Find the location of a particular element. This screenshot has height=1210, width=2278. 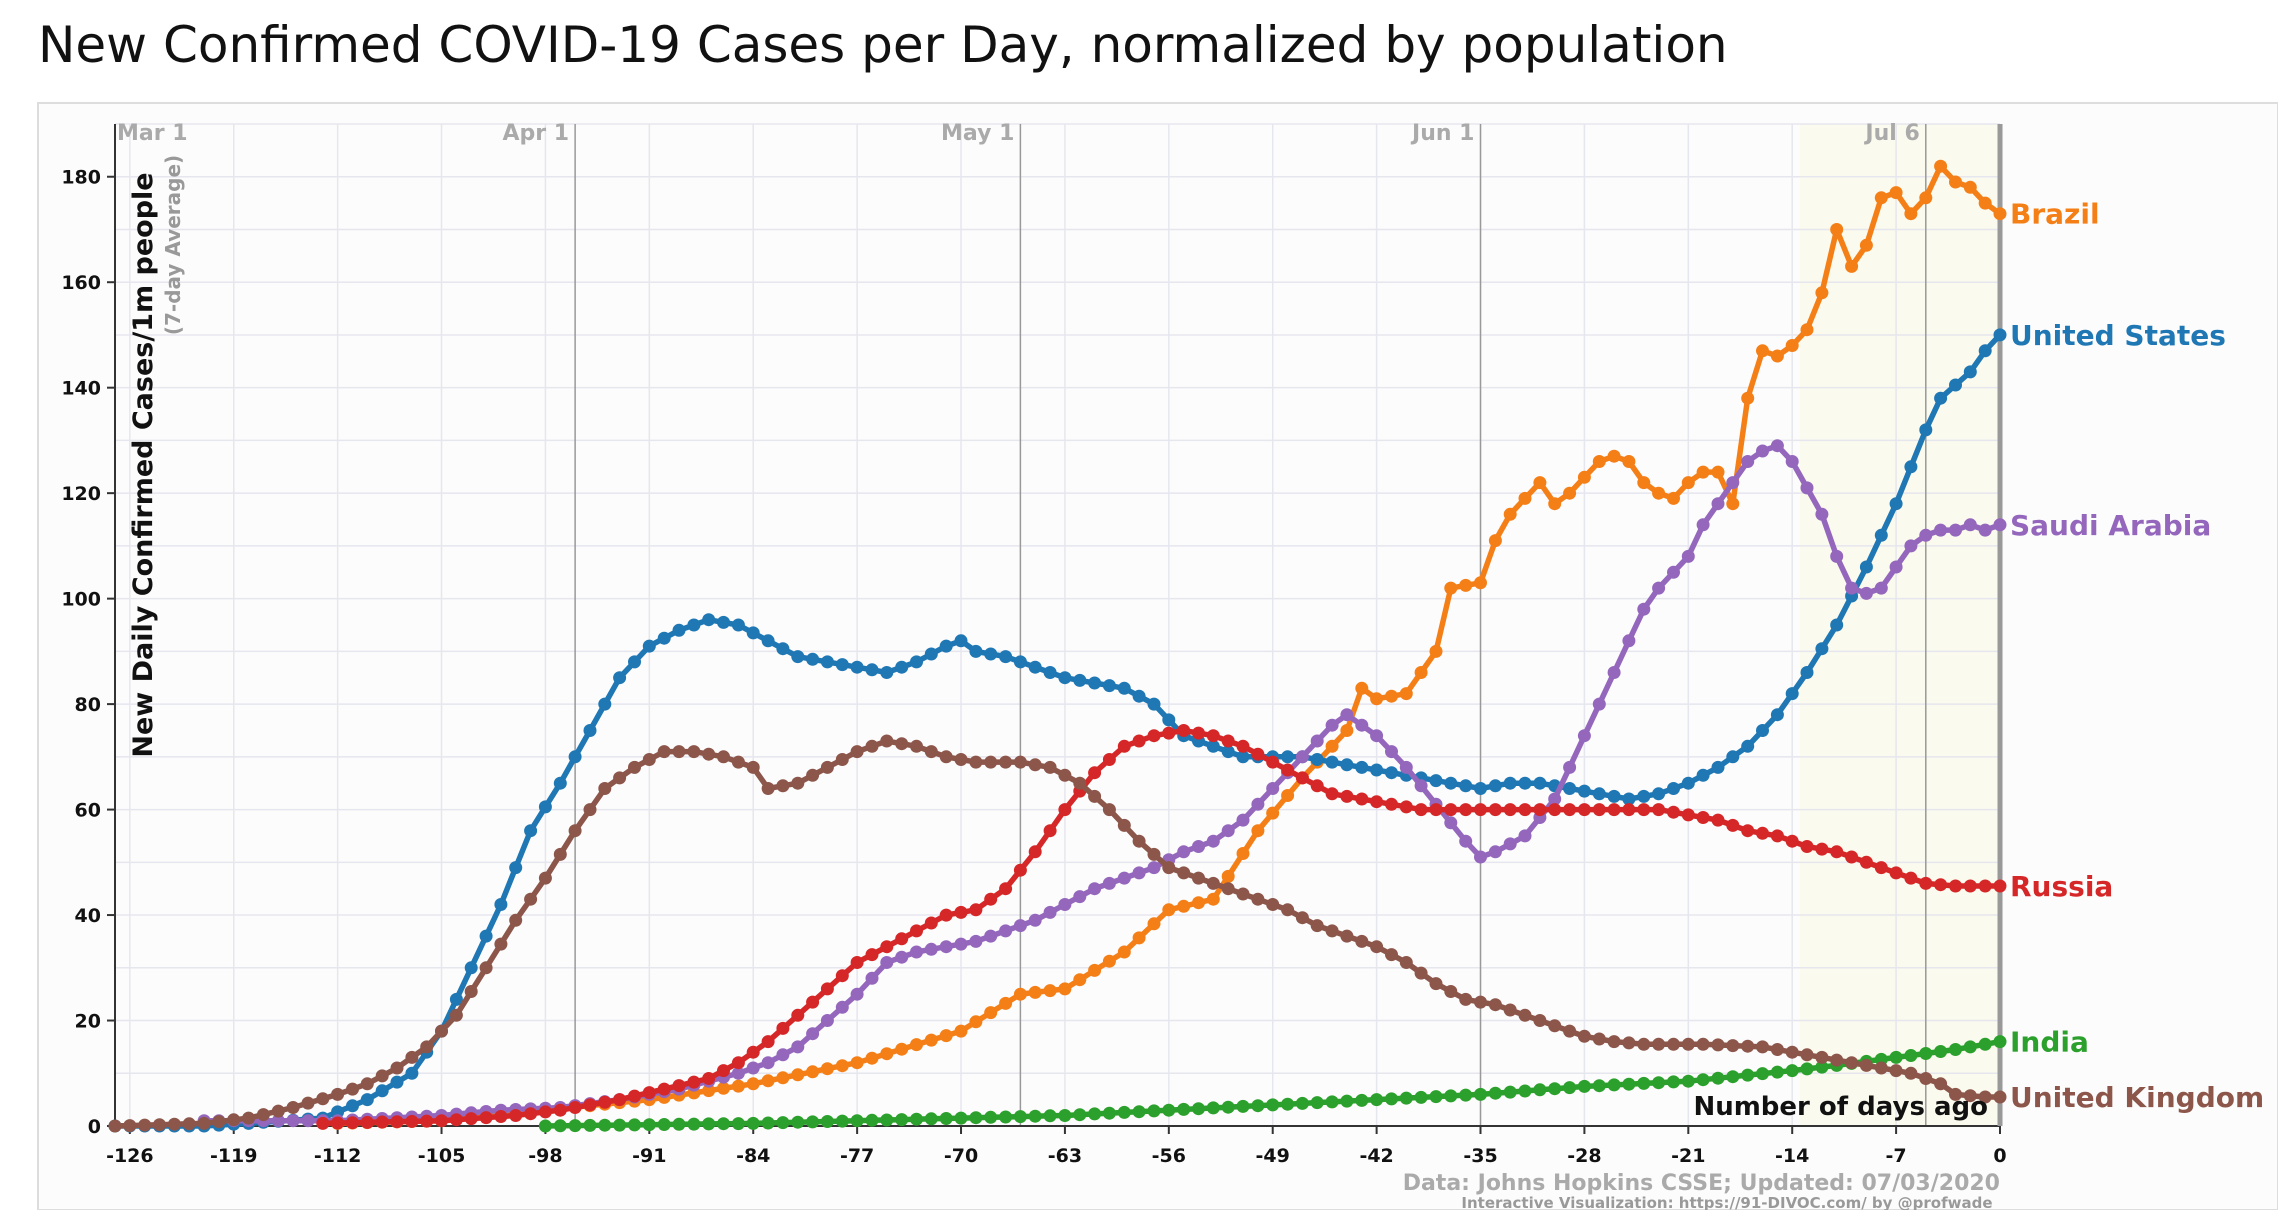

x-tick-label: -21 is located at coordinates (1688, 1156).